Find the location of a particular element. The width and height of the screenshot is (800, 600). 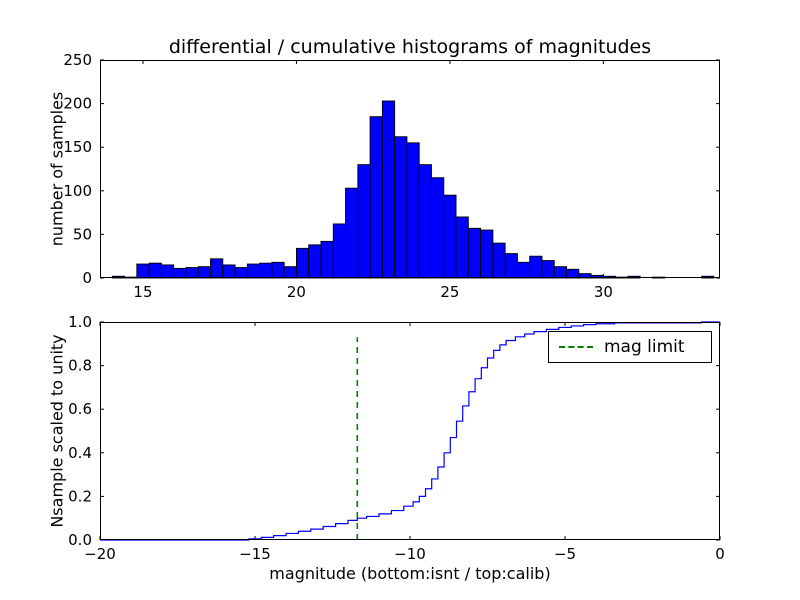

svg-text: −20 is located at coordinates (100, 554).